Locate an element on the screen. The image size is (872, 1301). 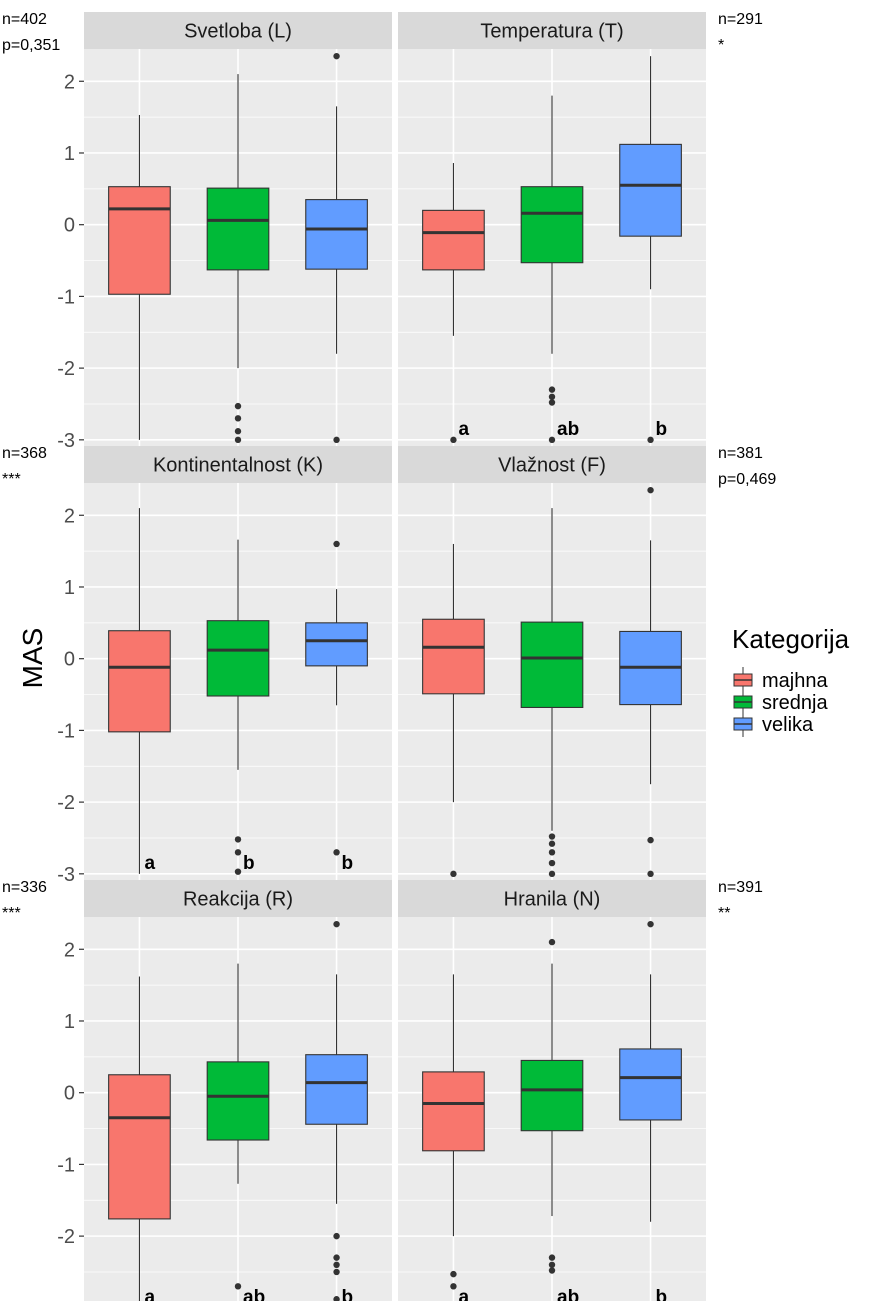
facet-title: Kontinentalnost (K) is located at coordinates (238, 466).